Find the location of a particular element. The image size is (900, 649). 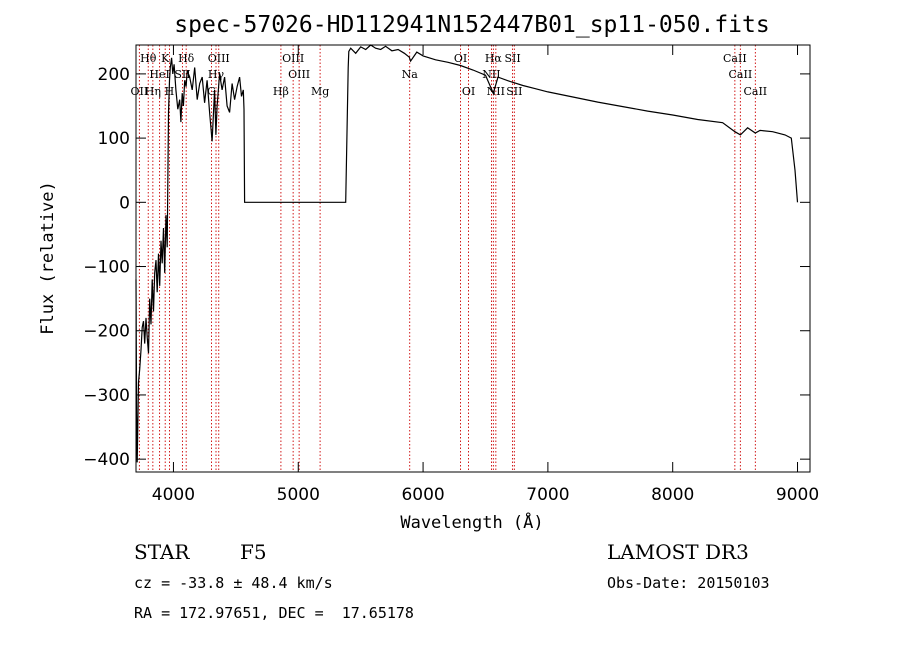

line-label-8: OIII is located at coordinates (219, 58).